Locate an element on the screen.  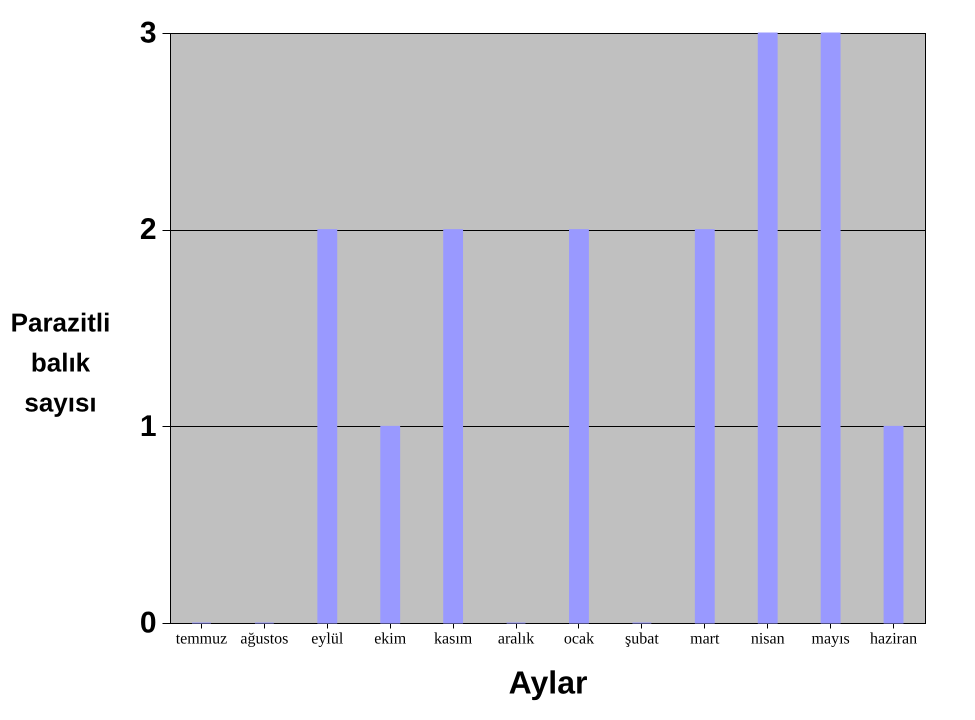
y-tick-label: 2 is located at coordinates (148, 229).